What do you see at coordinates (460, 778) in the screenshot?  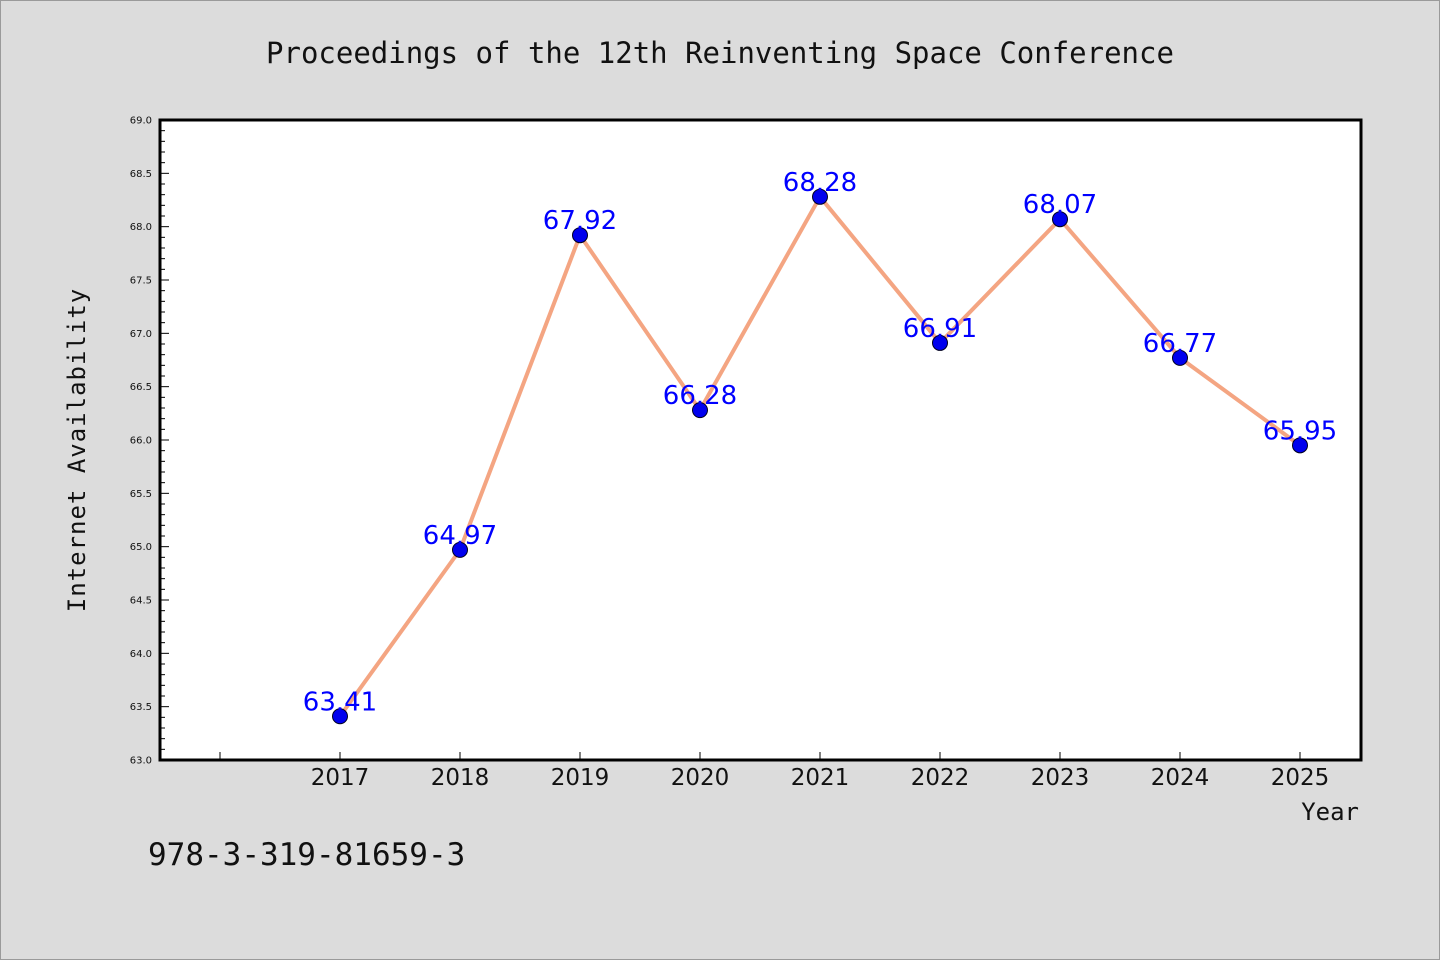 I see `x-tick-label: 2018` at bounding box center [460, 778].